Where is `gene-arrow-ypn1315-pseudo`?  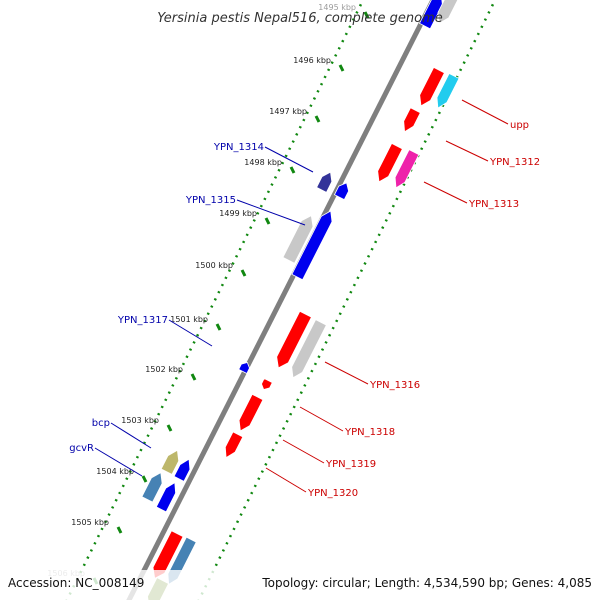
gene-arrow-ypn1315-pseudo is located at coordinates (298, 239).